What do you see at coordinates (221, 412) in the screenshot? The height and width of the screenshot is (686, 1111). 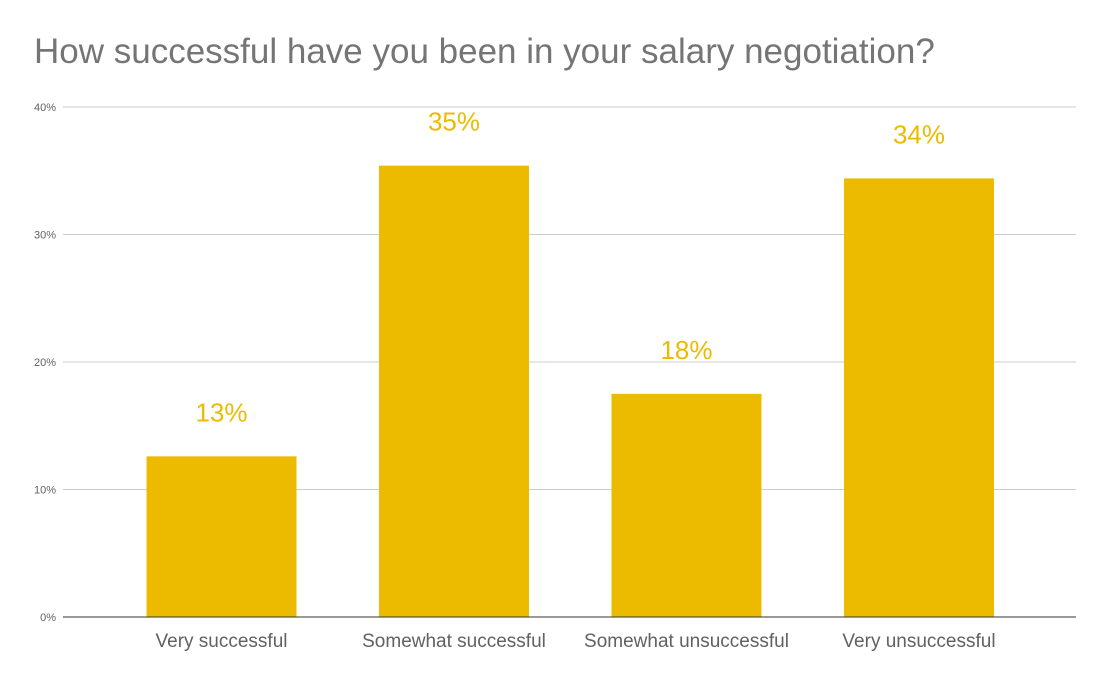 I see `data-label: 13%` at bounding box center [221, 412].